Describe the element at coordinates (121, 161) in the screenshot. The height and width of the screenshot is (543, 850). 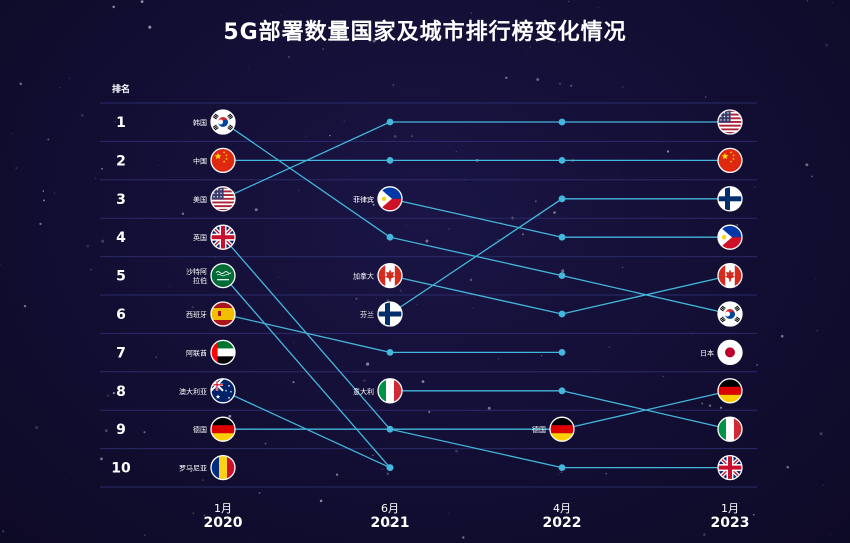
I see `rank-label: 2` at that location.